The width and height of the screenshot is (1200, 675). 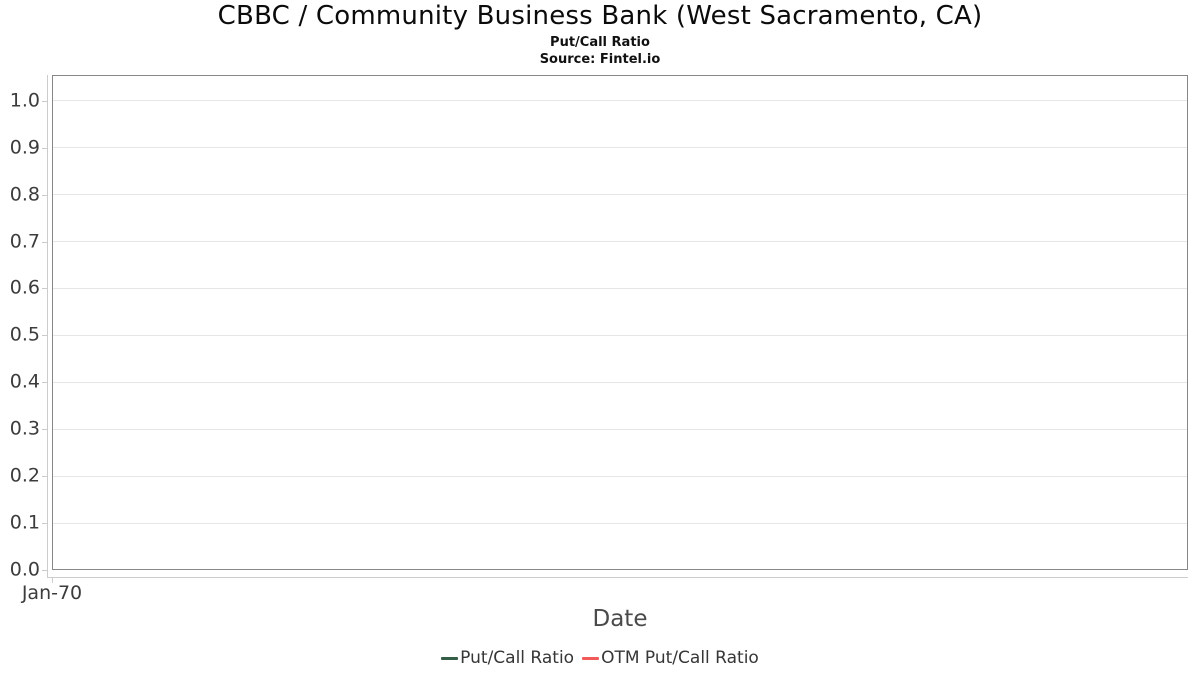 I want to click on y-tick-label: 0.4, so click(x=24, y=381).